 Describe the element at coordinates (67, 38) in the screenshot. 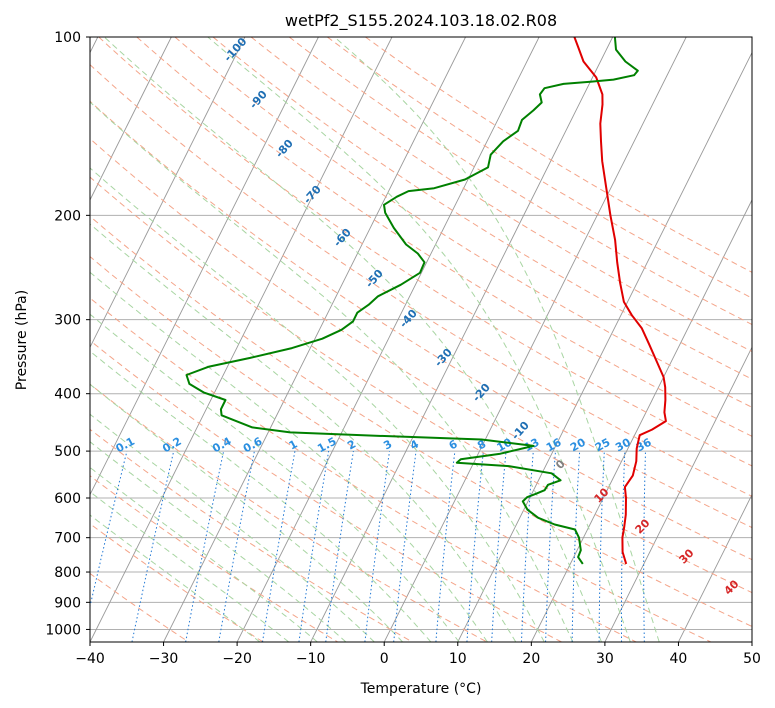

I see `y-tick-label: 100` at that location.